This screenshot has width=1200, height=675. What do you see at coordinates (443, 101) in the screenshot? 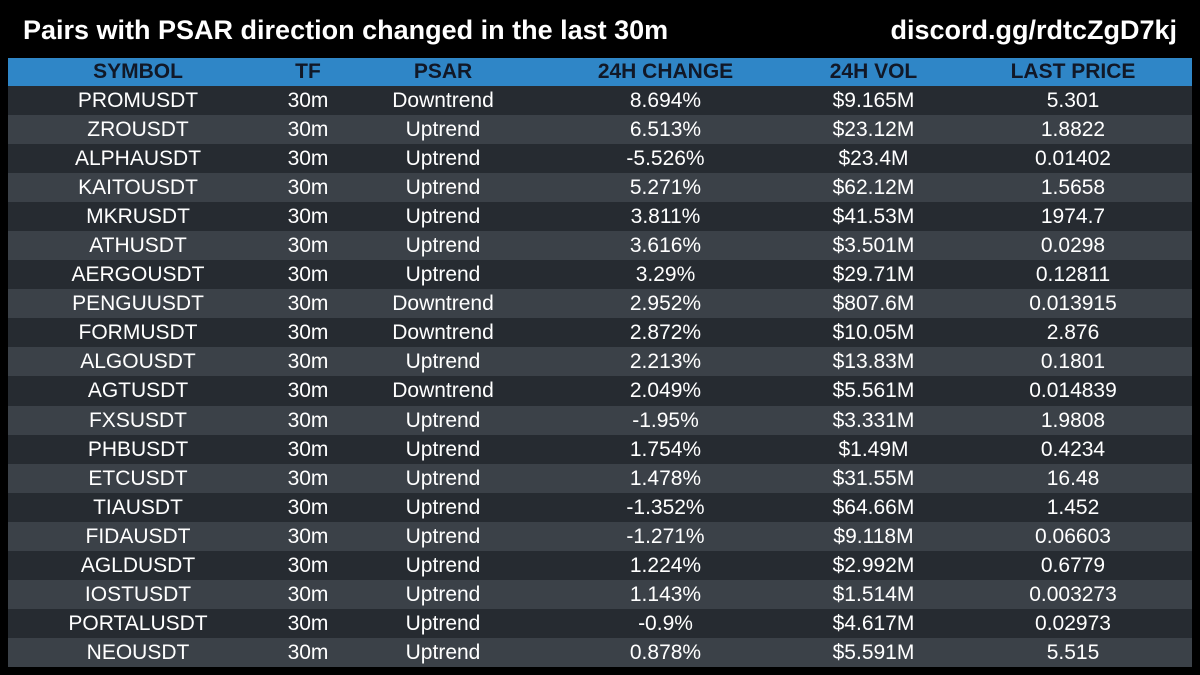
I see `cell-psar: Downtrend` at bounding box center [443, 101].